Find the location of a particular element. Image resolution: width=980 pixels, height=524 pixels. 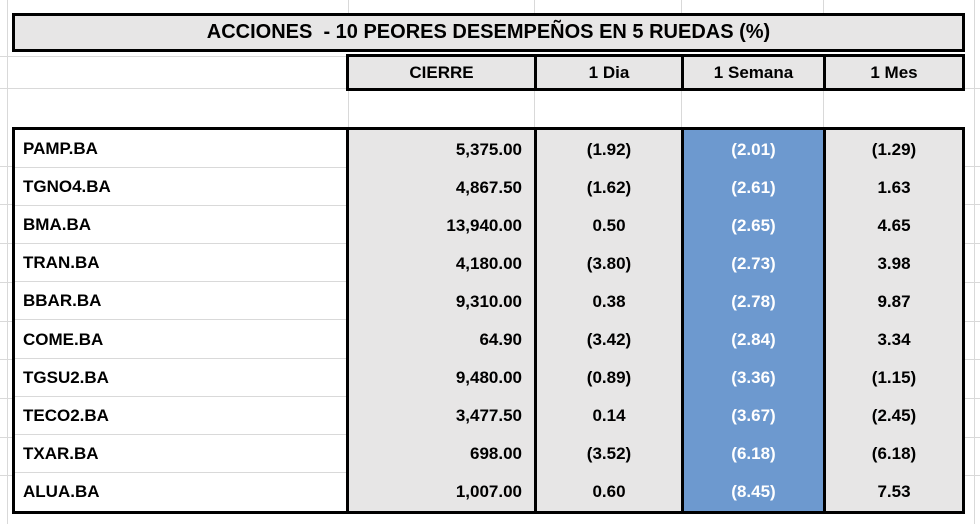

1mes-cell: 3.98 is located at coordinates (892, 263).